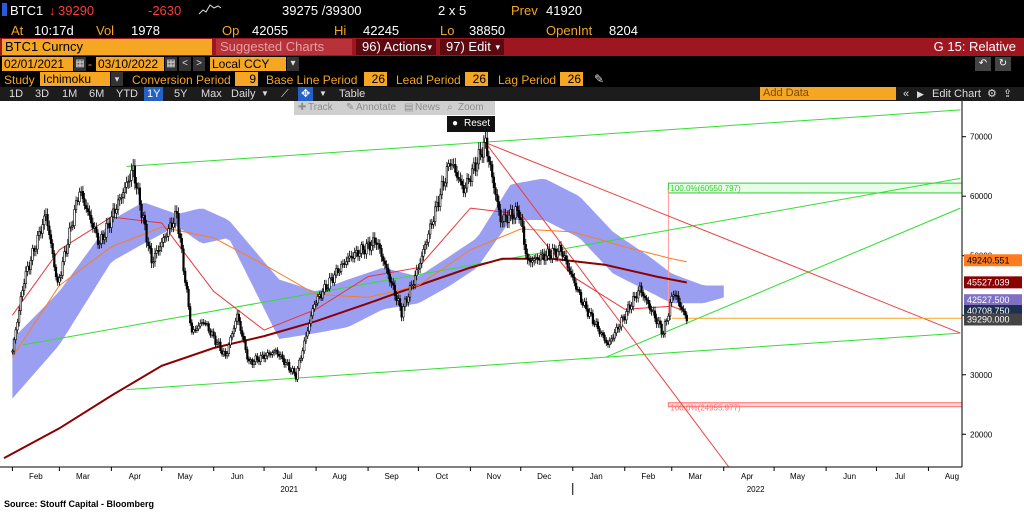  What do you see at coordinates (243, 94) in the screenshot?
I see `frequency-select: Daily` at bounding box center [243, 94].